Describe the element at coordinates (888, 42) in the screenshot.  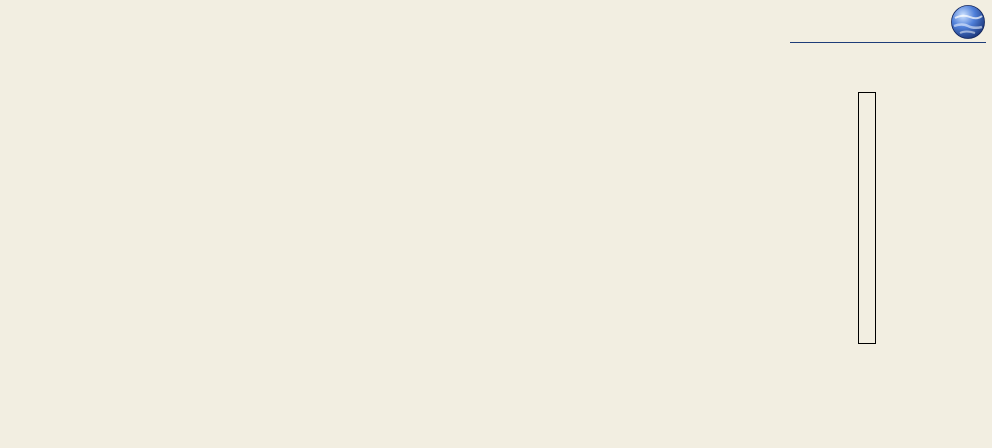
I see `brand-divider` at that location.